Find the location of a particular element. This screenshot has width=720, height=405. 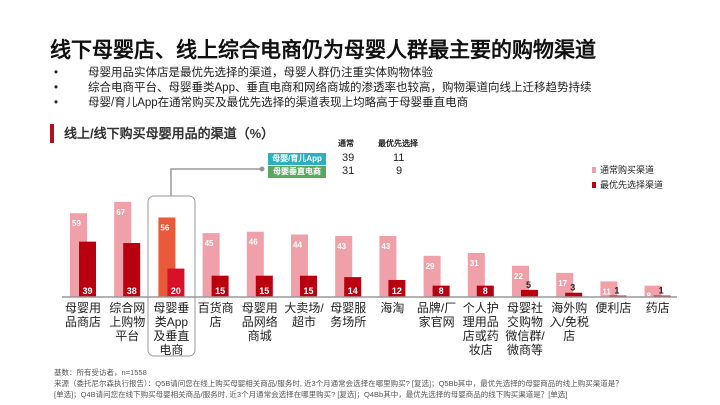

category-label: 上购物 is located at coordinates (127, 321).